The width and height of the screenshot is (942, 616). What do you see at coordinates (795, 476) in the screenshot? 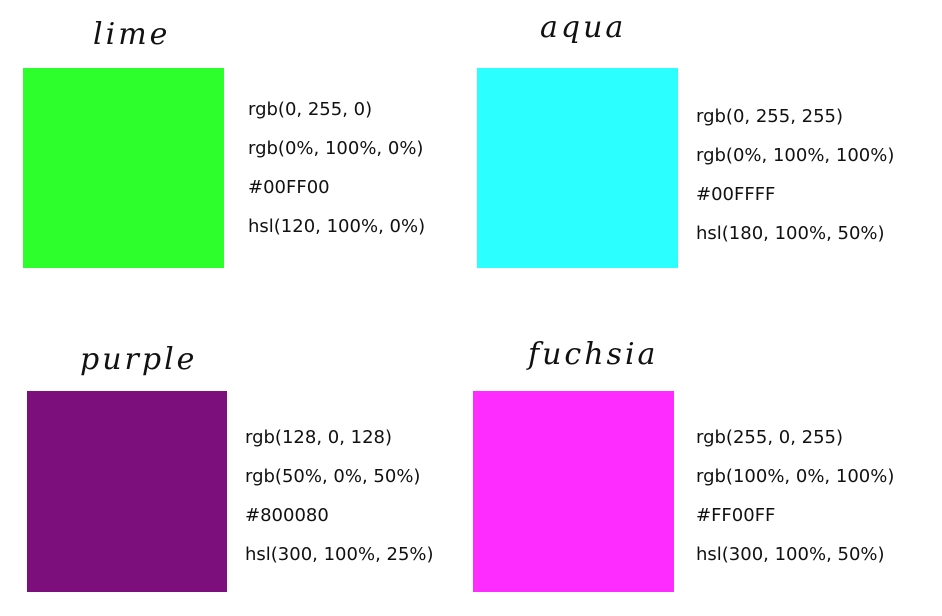
I see `rgb-percent-value: rgb(100%, 0%, 100%)` at bounding box center [795, 476].